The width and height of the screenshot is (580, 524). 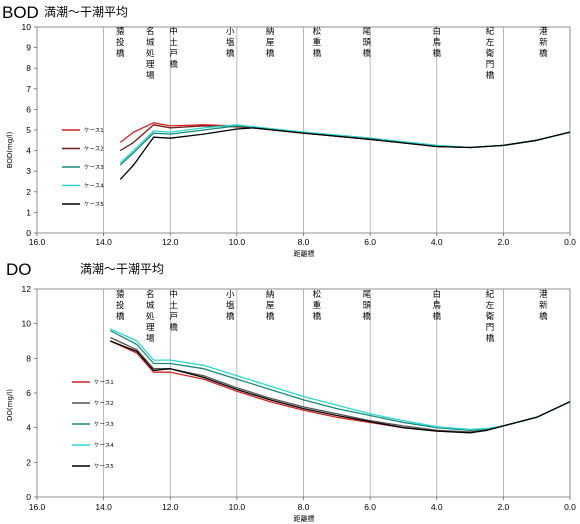 I want to click on bod-bridge-name: 猿投橋, so click(x=120, y=42).